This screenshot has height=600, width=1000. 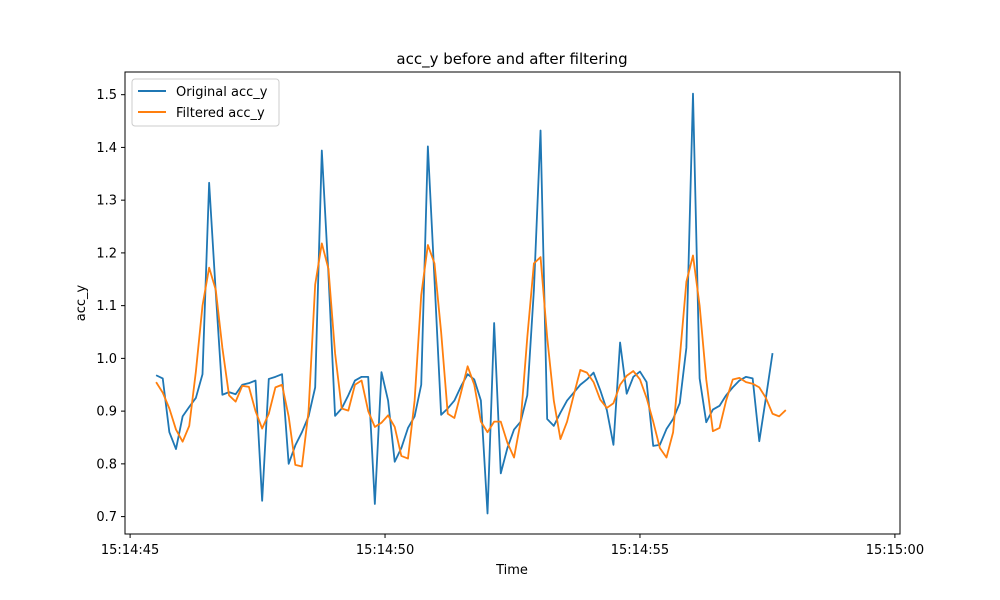 I want to click on x-tick-label: 15:14:45, so click(x=130, y=550).